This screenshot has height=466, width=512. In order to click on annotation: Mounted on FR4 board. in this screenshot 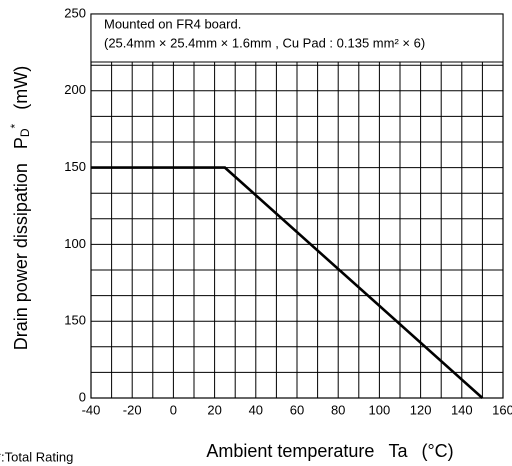, I will do `click(172, 23)`.